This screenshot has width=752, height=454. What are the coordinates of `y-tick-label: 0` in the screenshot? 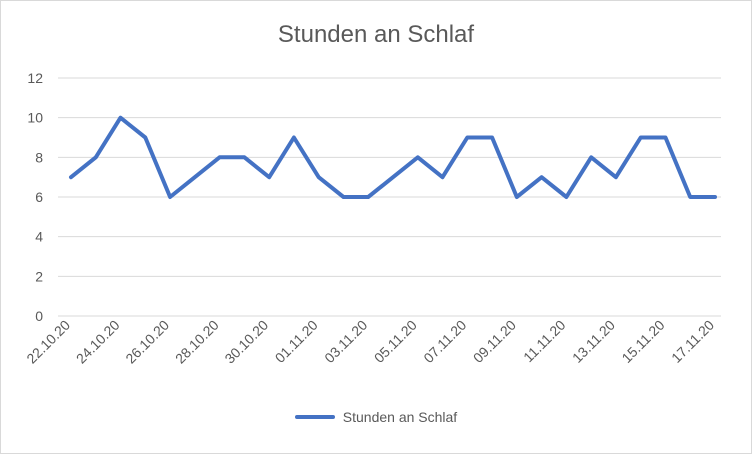 It's located at (39, 316).